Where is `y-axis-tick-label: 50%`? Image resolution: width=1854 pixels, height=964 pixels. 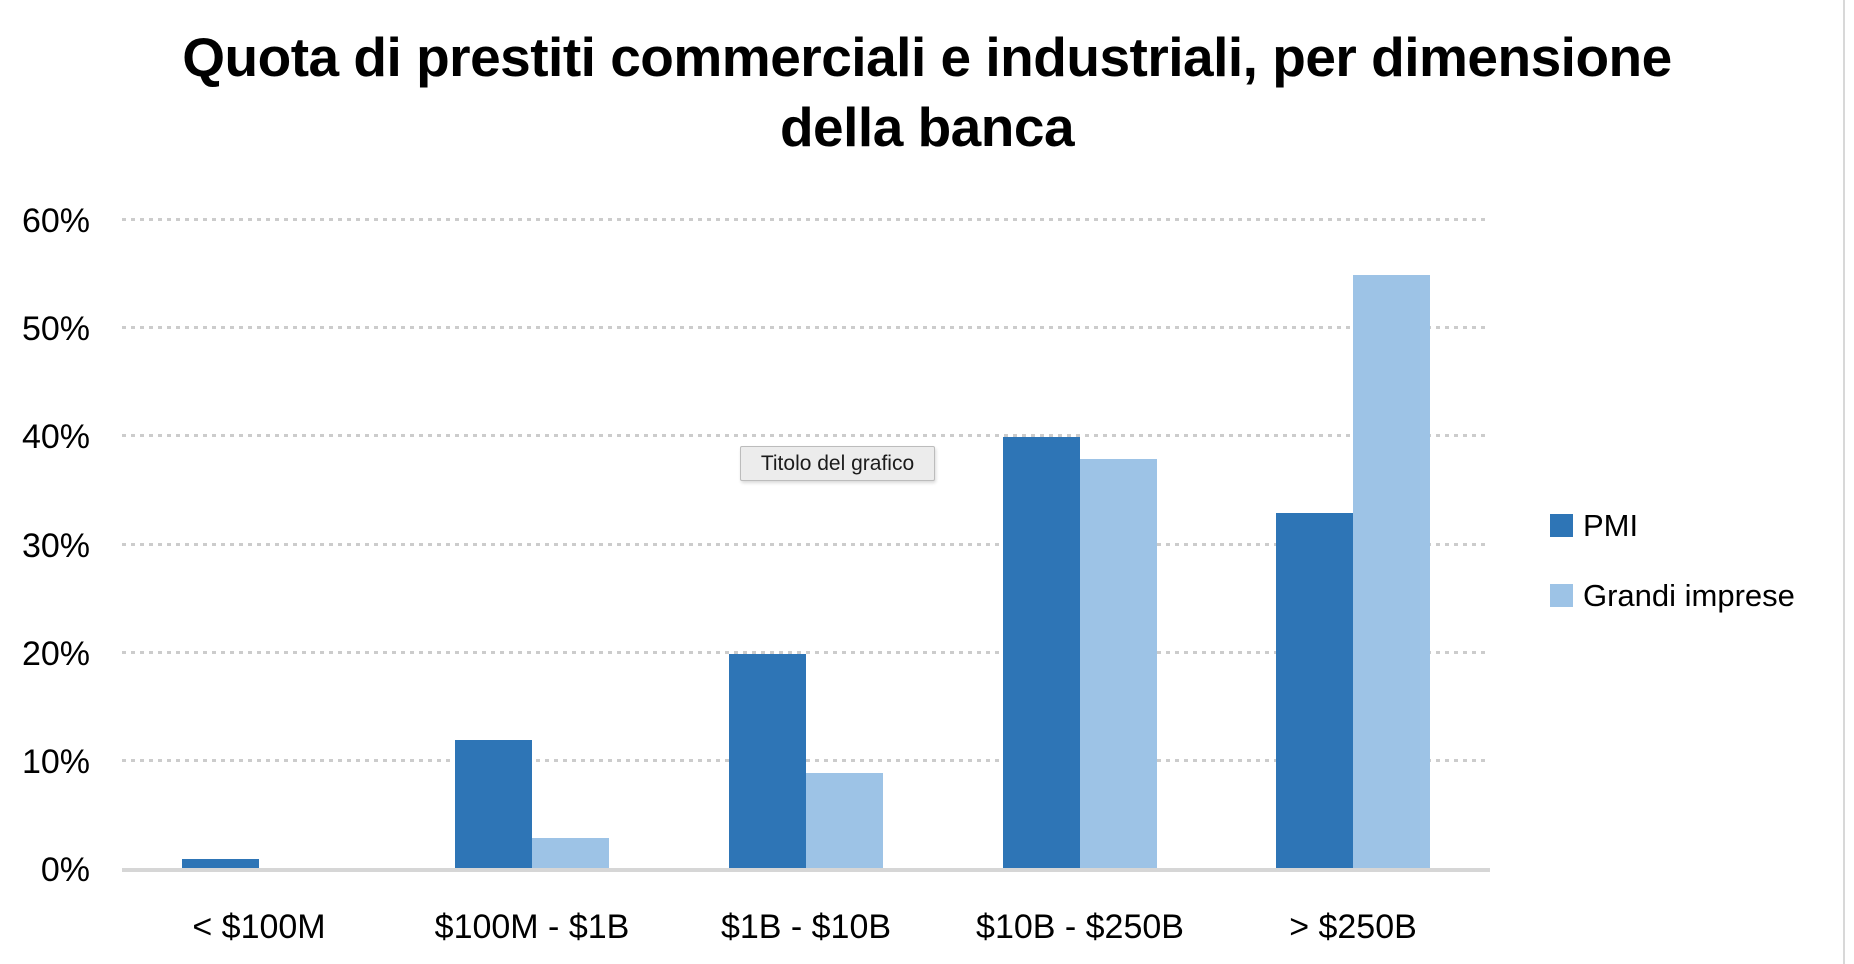 y-axis-tick-label: 50% is located at coordinates (55, 329).